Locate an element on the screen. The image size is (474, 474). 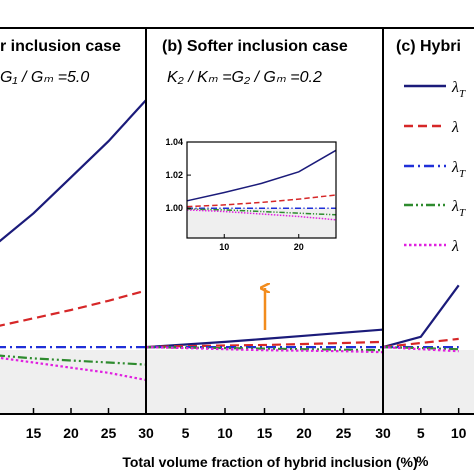
shaded-region-panel-c is located at coordinates (428, 382).